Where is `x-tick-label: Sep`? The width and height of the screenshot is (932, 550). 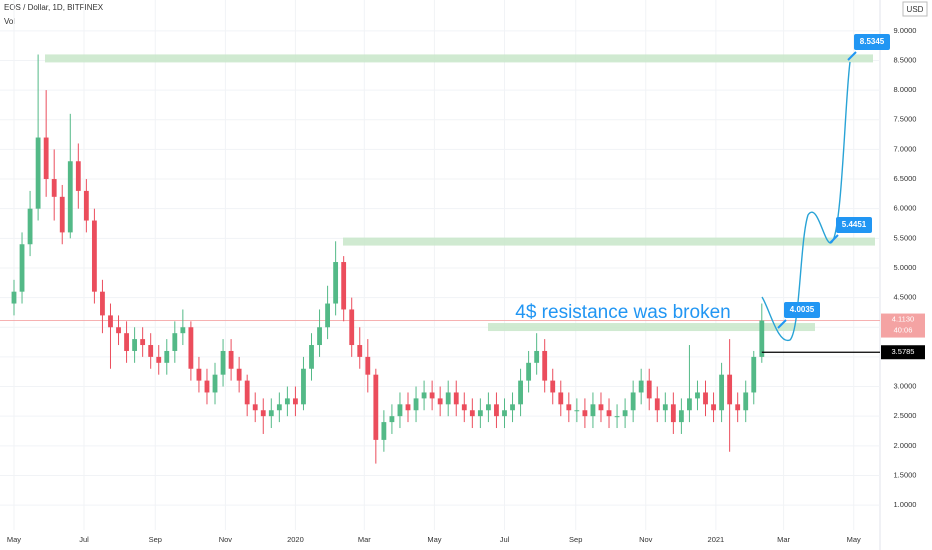 x-tick-label: Sep is located at coordinates (155, 539).